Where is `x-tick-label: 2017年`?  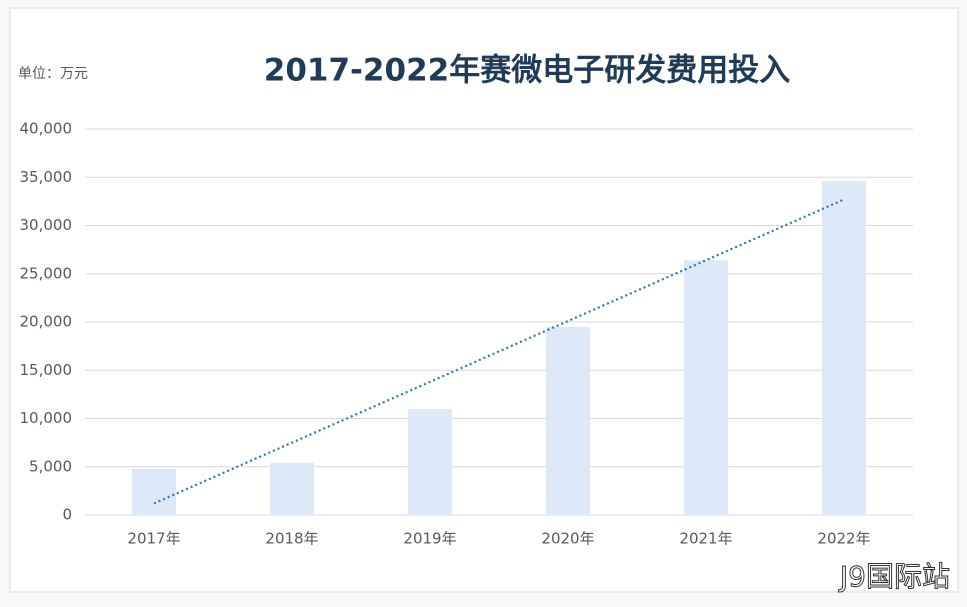
x-tick-label: 2017年 is located at coordinates (153, 539).